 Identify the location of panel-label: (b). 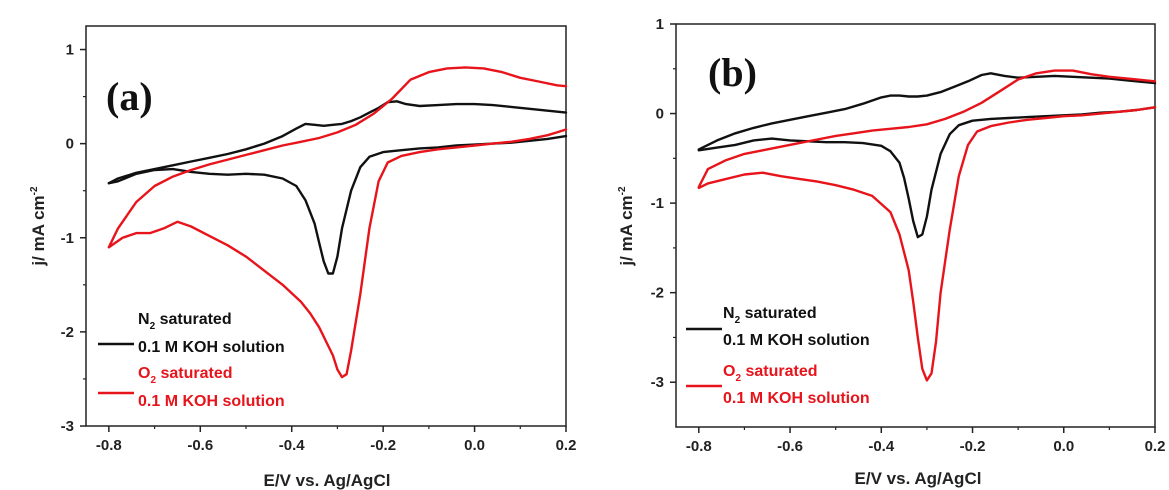
(732, 72).